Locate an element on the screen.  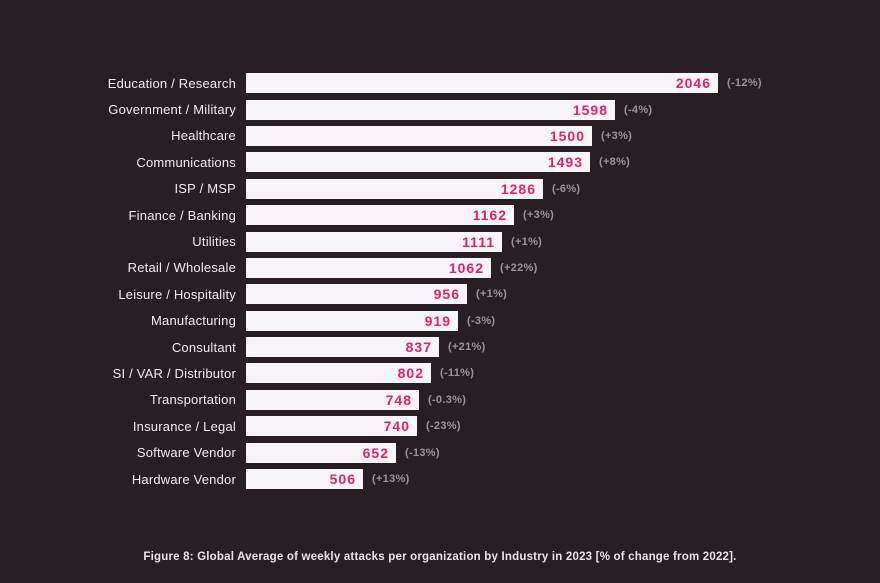
bar-area: 1493 (+8%) is located at coordinates (563, 162).